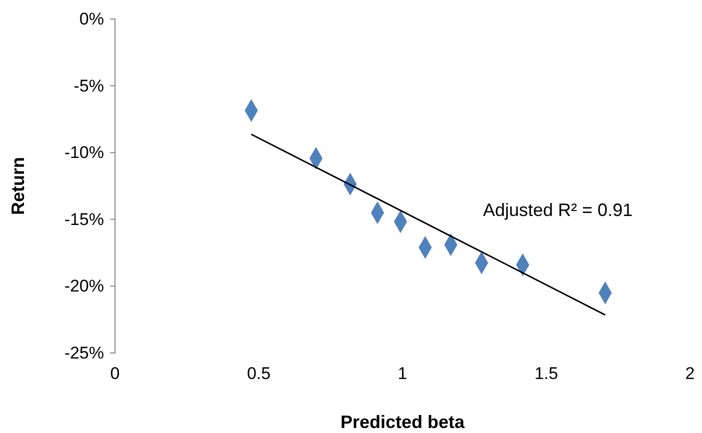  What do you see at coordinates (84, 352) in the screenshot?
I see `y-tick-label: -25%` at bounding box center [84, 352].